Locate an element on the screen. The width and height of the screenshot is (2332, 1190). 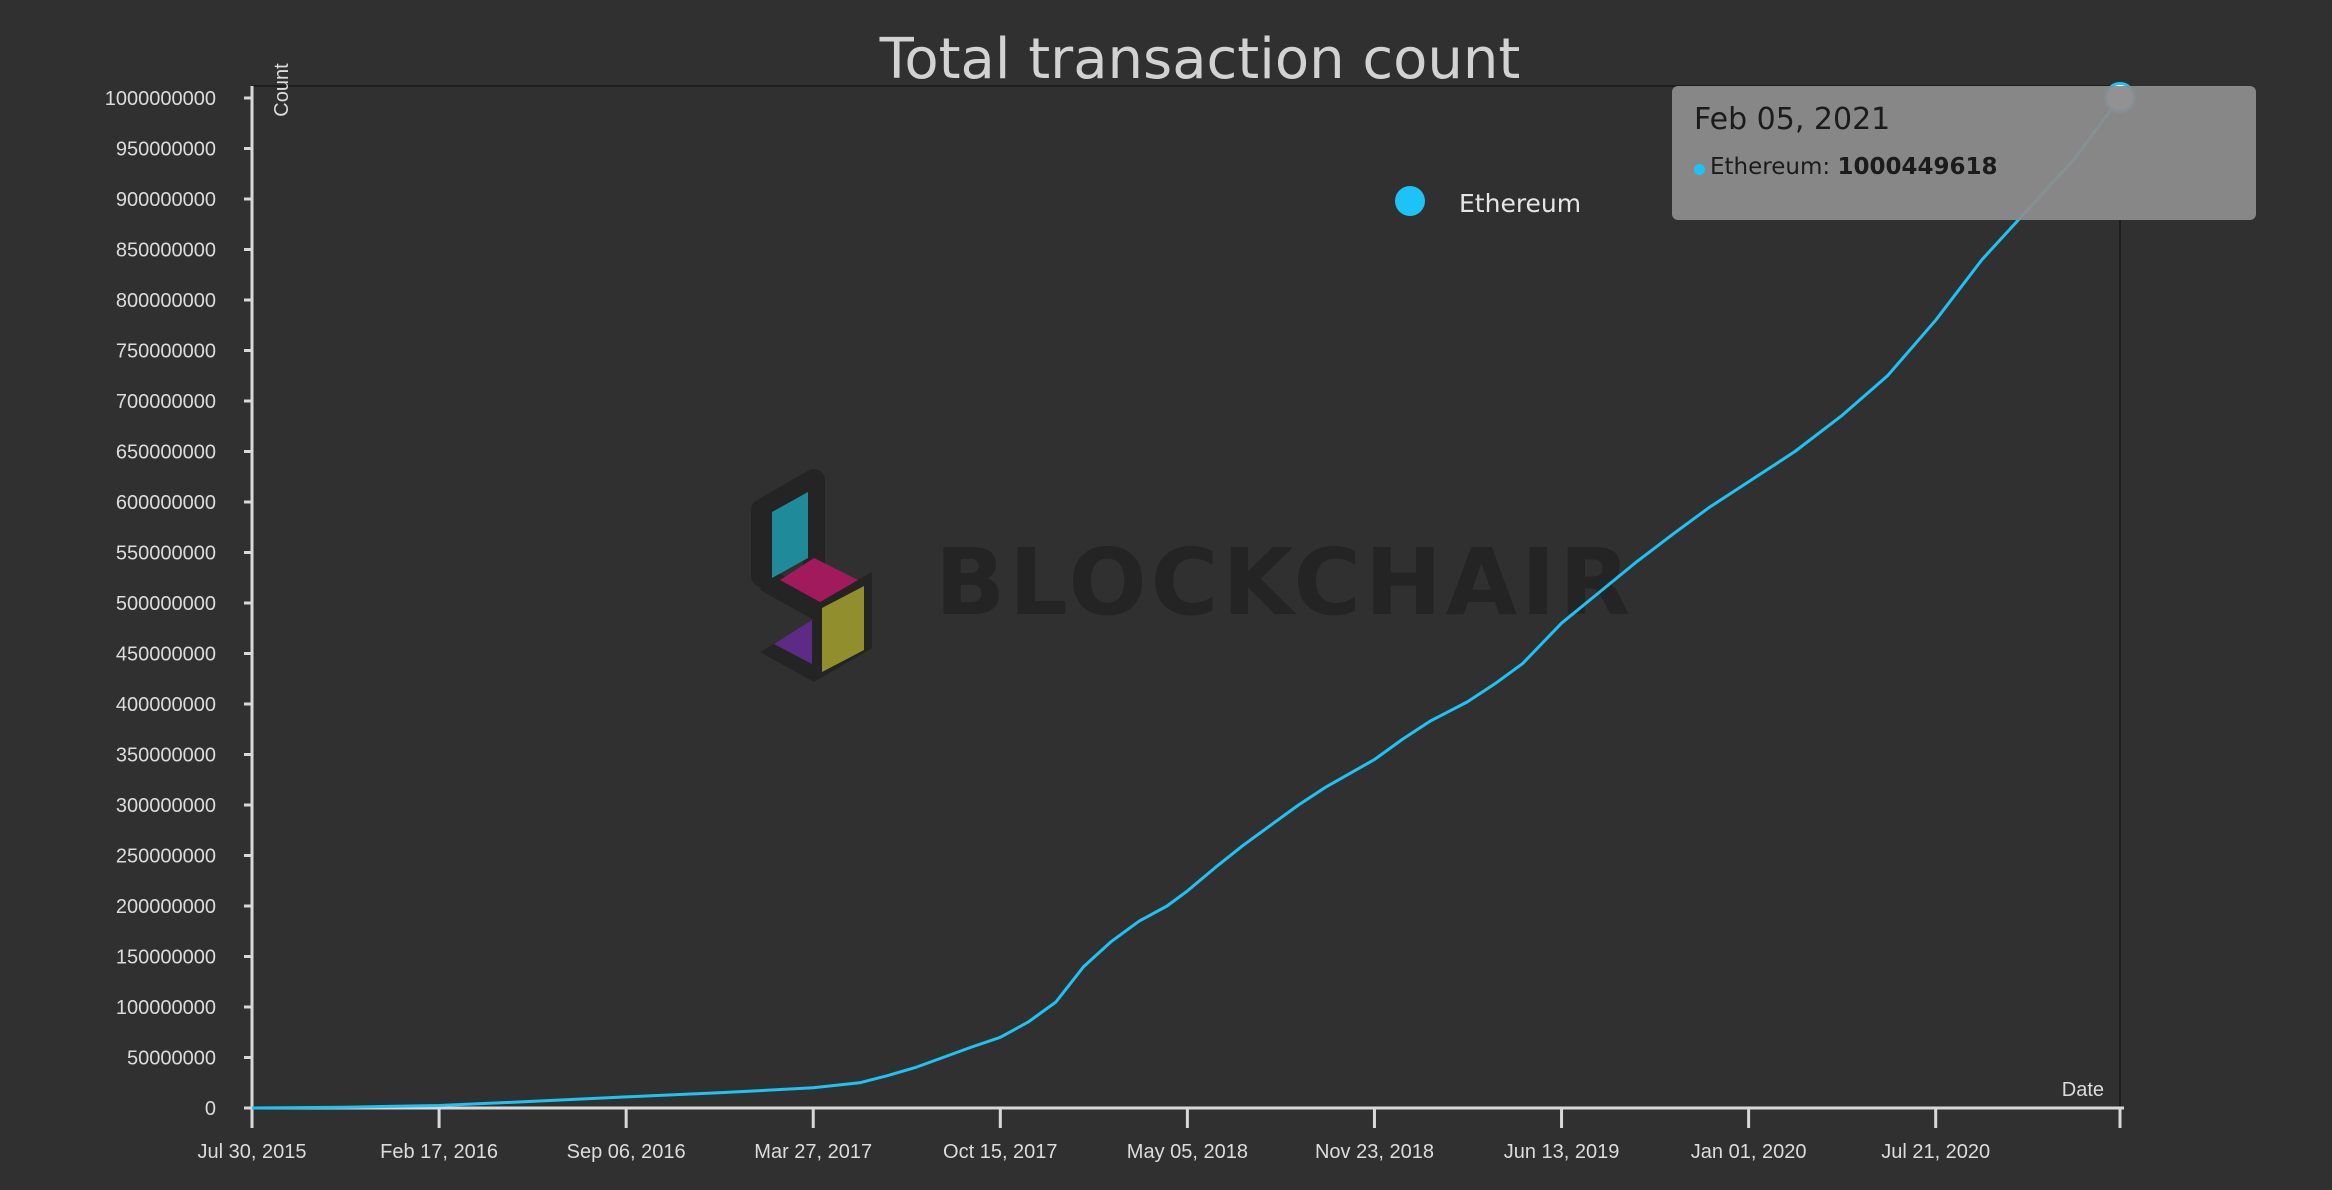
x-tick-label: Sep 06, 2016 is located at coordinates (626, 1152).